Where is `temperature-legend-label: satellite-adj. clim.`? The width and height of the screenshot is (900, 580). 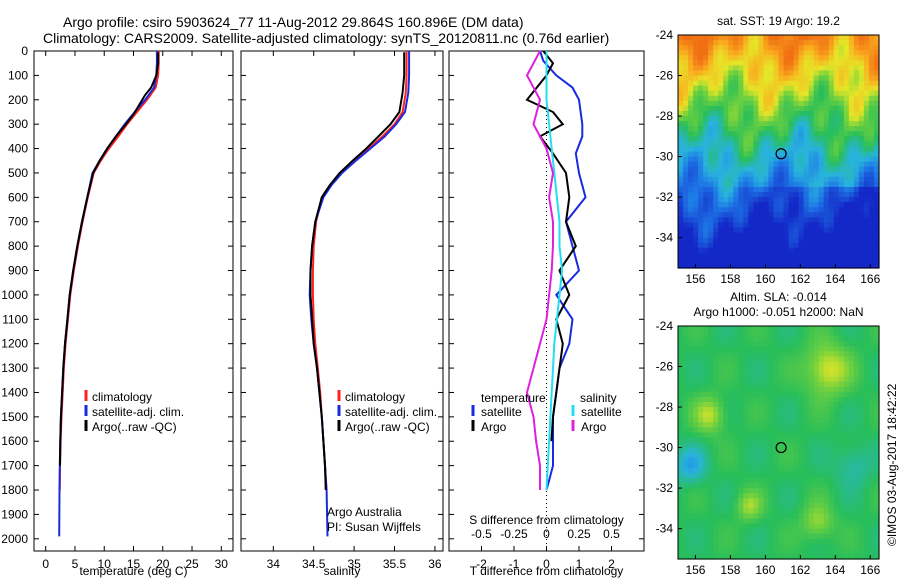 temperature-legend-label: satellite-adj. clim. is located at coordinates (138, 412).